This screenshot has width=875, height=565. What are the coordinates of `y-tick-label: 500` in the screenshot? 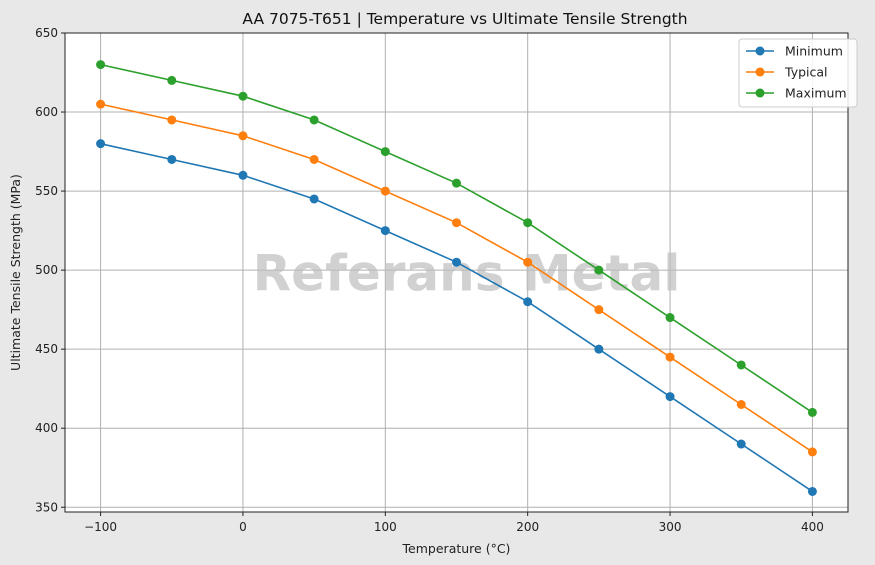 It's located at (46, 270).